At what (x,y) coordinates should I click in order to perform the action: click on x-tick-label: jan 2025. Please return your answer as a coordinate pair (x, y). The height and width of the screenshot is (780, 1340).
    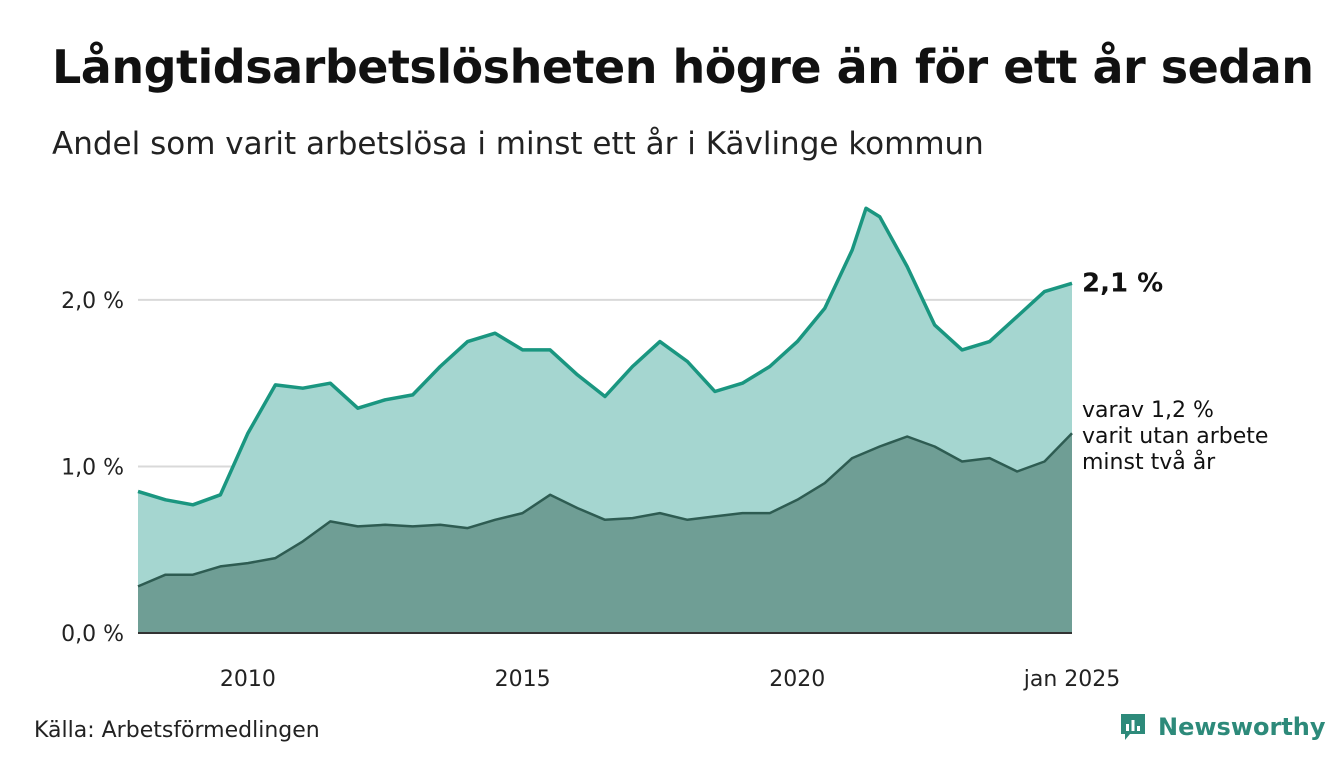
    Looking at the image, I should click on (1072, 679).